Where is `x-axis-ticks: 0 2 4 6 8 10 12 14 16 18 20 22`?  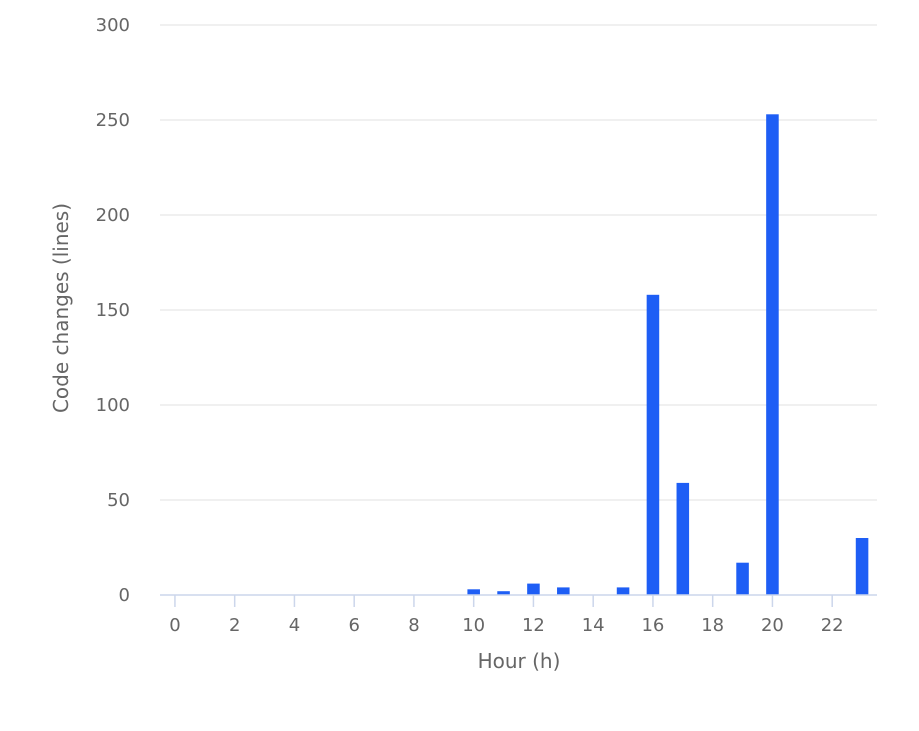 x-axis-ticks: 0 2 4 6 8 10 12 14 16 18 20 22 is located at coordinates (506, 615).